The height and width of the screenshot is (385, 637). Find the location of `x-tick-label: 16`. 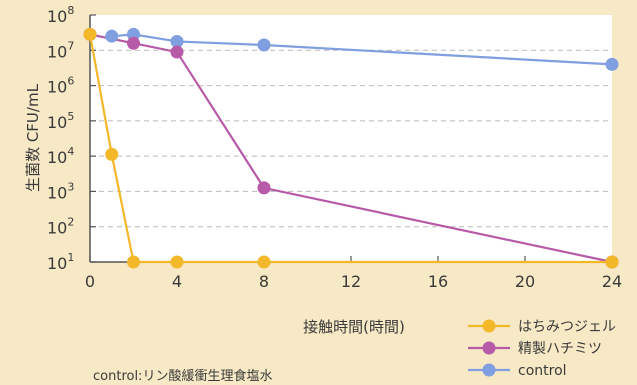

x-tick-label: 16 is located at coordinates (438, 281).